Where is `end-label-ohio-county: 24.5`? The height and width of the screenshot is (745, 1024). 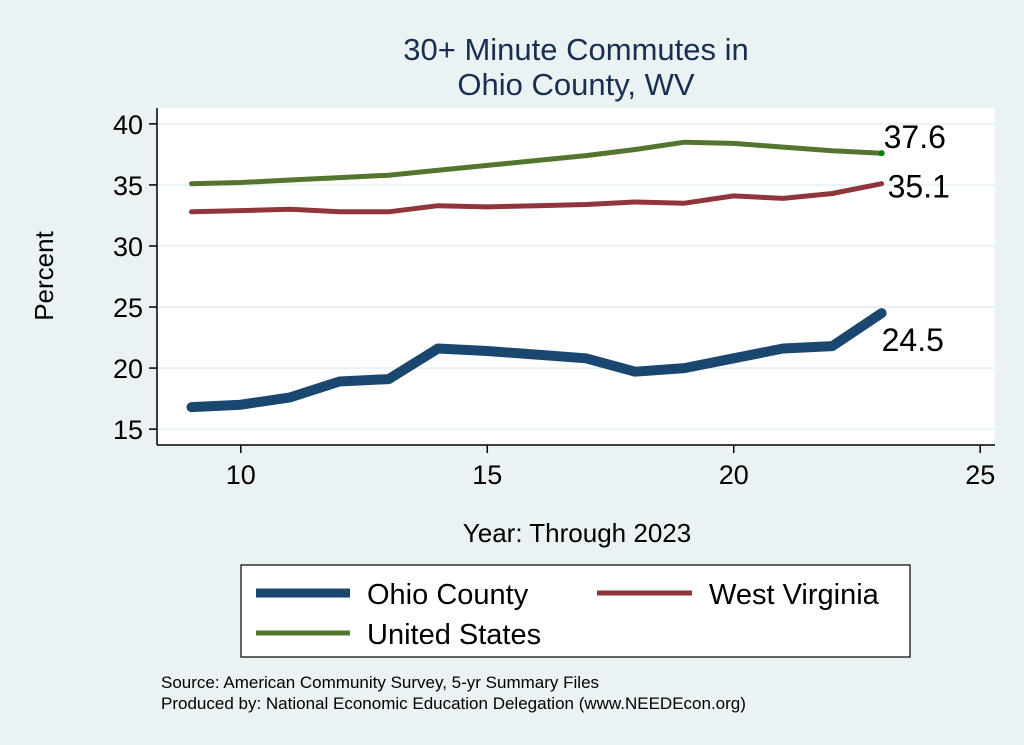 end-label-ohio-county: 24.5 is located at coordinates (913, 340).